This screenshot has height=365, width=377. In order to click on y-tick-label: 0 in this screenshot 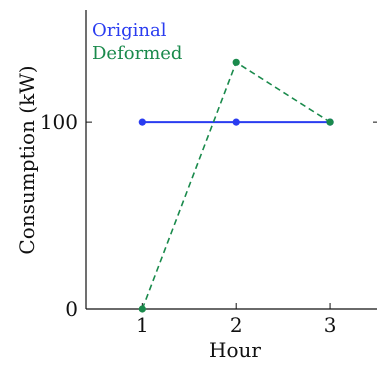, I will do `click(71, 309)`.